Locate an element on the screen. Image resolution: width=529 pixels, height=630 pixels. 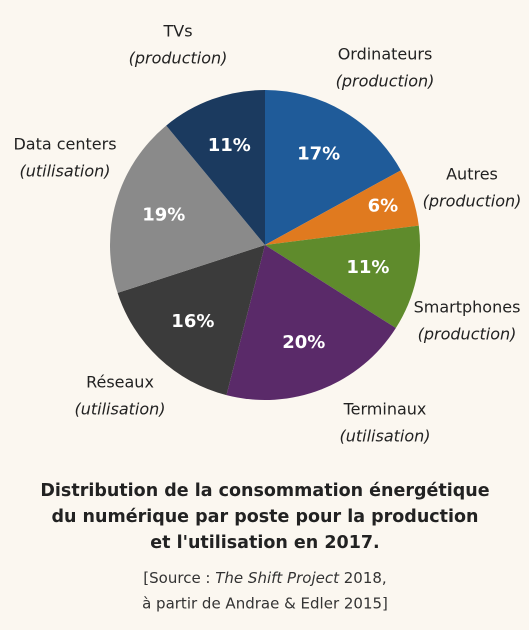
value-label: 17% is located at coordinates (318, 153).